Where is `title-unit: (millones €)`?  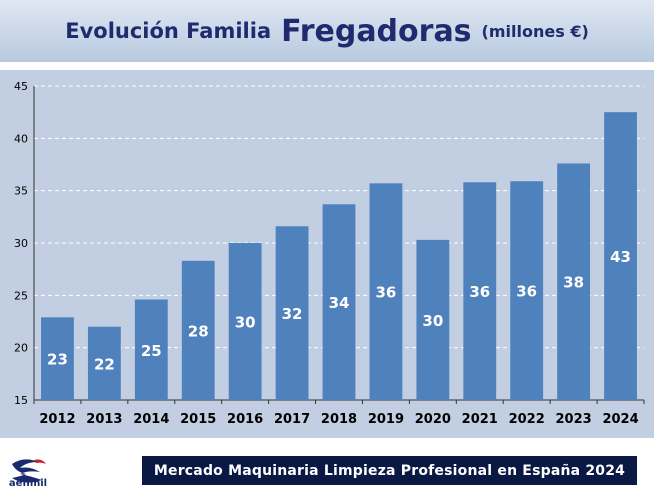
title-unit: (millones €) is located at coordinates (535, 31).